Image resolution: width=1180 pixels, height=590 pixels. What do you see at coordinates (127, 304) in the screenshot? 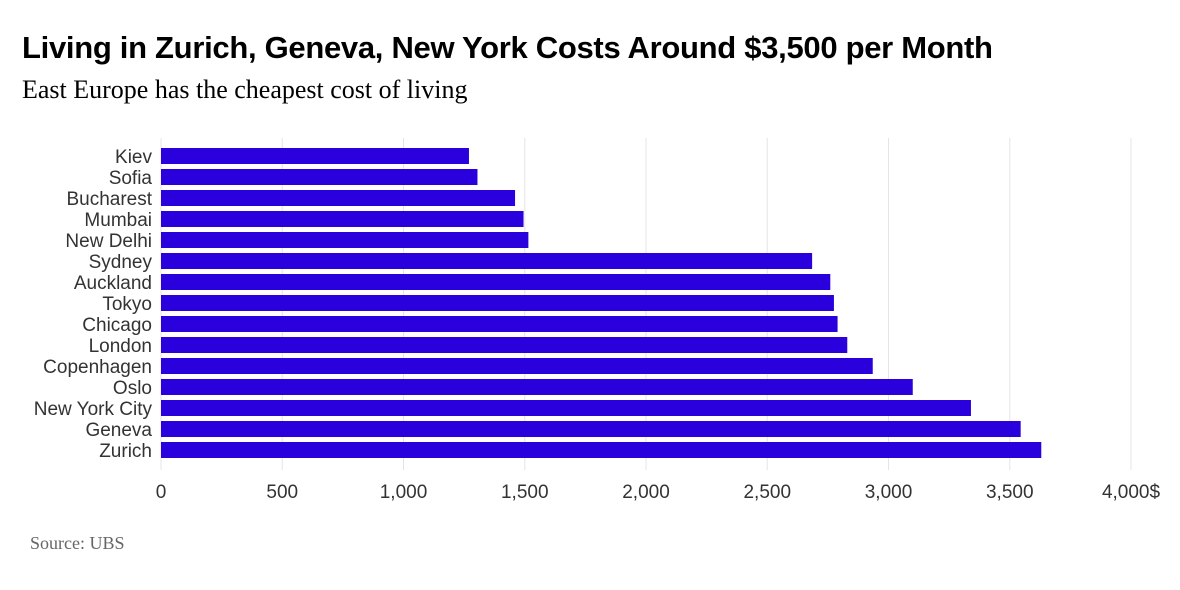
I see `category-label: Tokyo` at bounding box center [127, 304].